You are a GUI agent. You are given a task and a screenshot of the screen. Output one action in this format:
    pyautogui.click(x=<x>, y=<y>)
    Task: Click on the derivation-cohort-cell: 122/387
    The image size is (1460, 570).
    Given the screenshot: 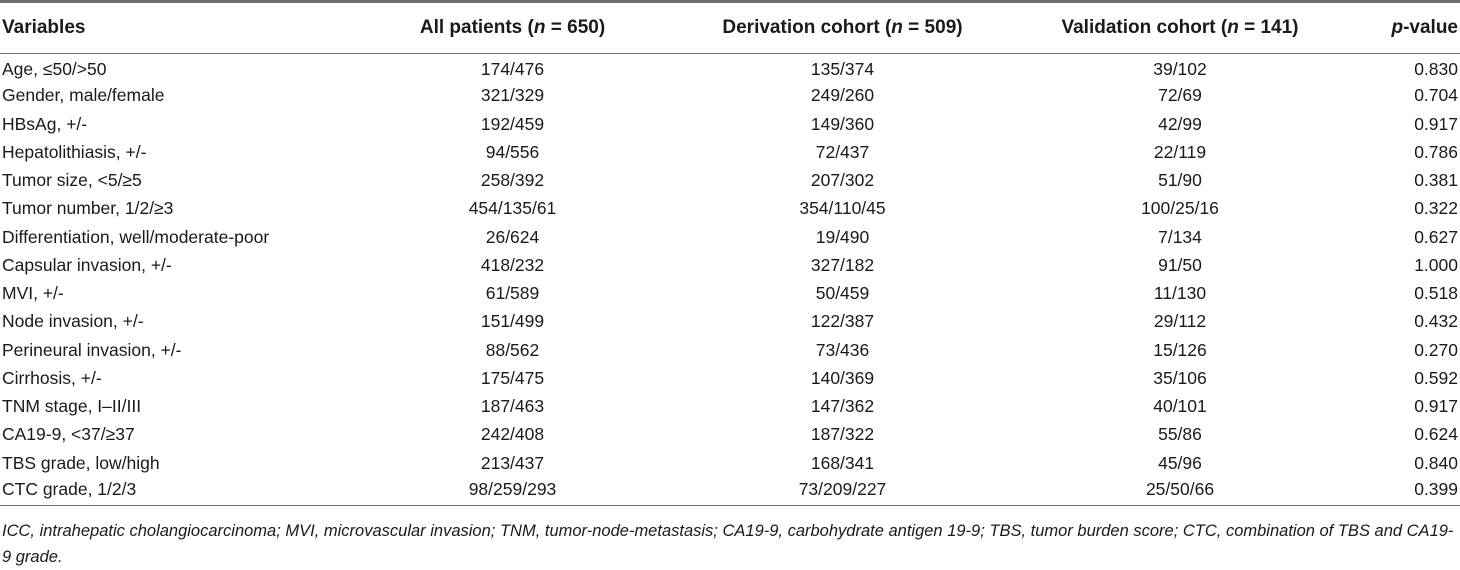 What is the action you would take?
    pyautogui.click(x=842, y=321)
    